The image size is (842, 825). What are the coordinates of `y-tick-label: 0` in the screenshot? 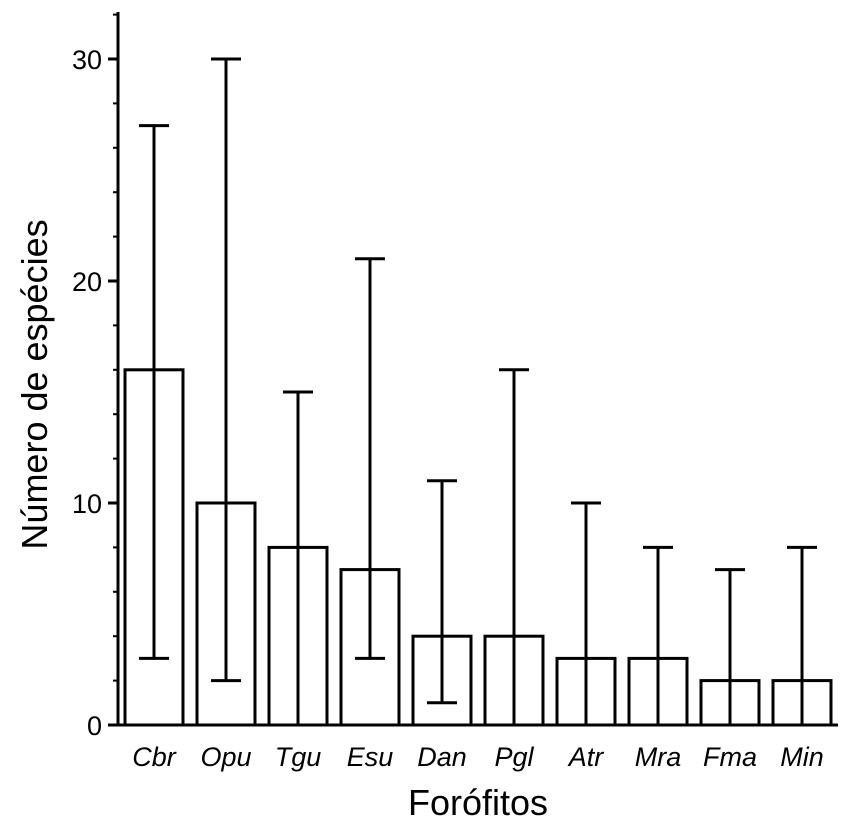 It's located at (94, 726).